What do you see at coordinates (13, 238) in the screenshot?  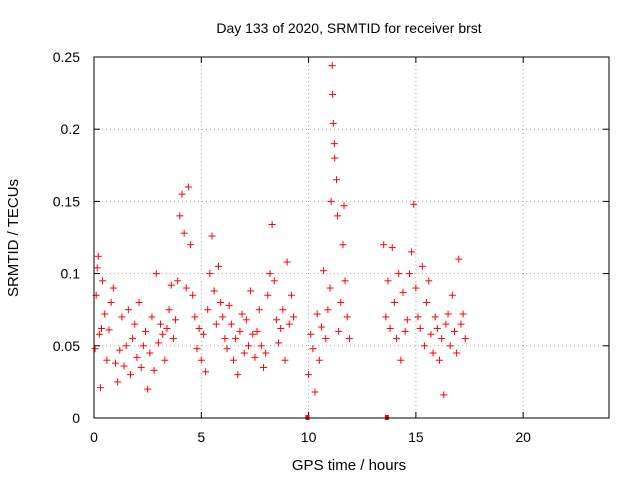 I see `y-axis-label: SRMTID / TECUs` at bounding box center [13, 238].